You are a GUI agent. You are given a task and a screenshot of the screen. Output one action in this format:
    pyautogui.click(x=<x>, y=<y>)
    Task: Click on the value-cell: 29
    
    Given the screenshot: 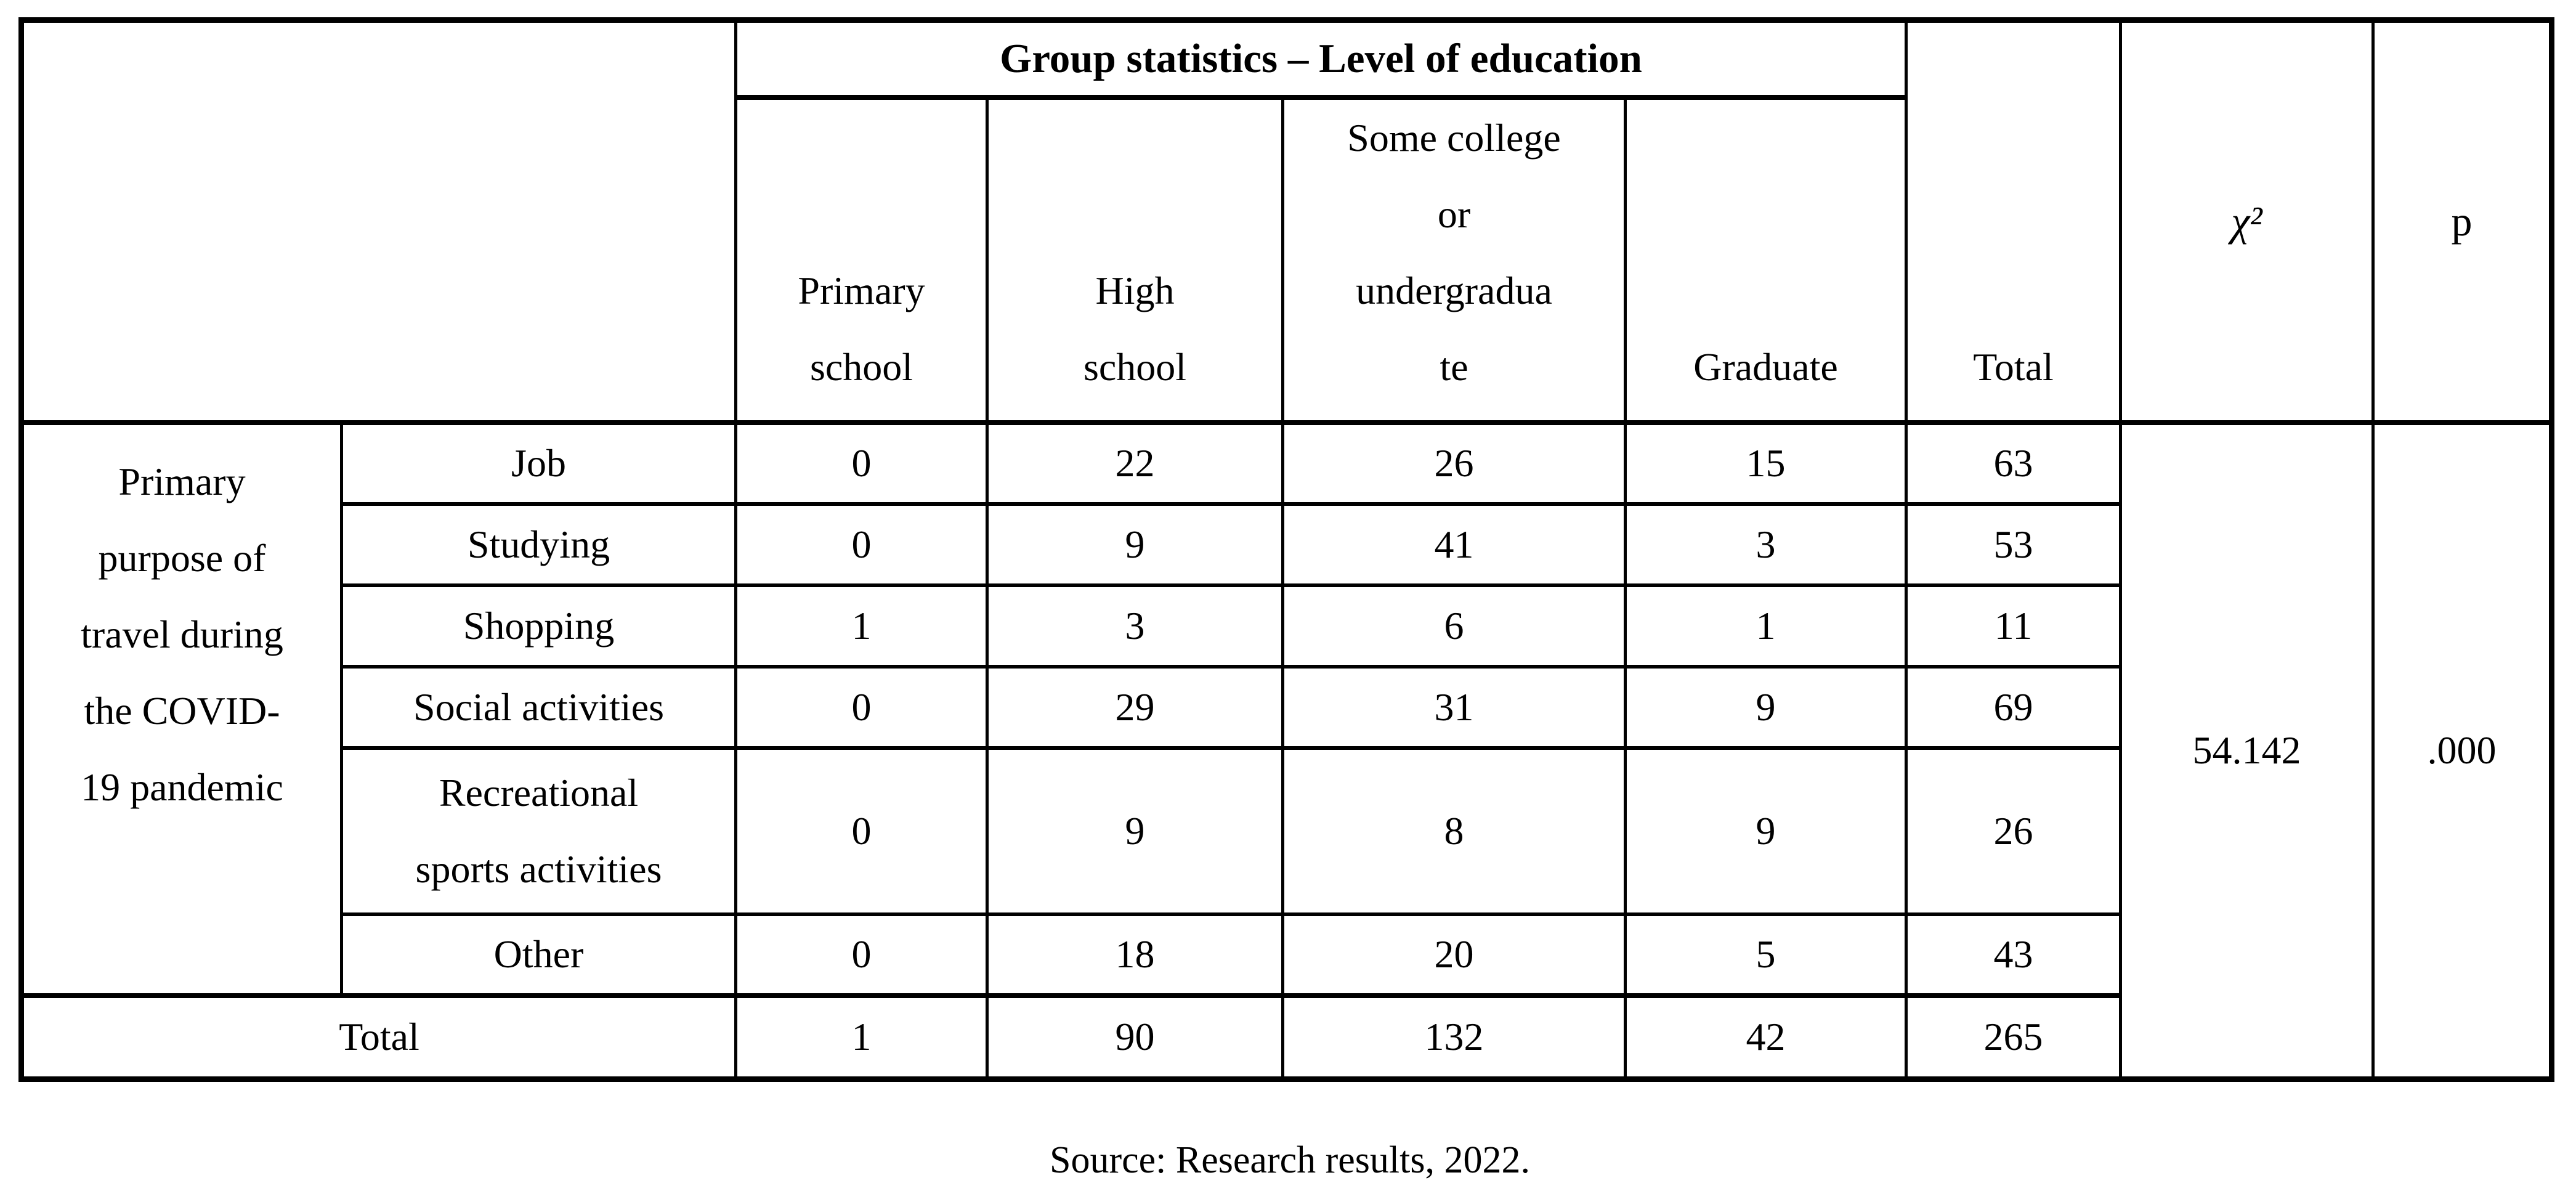 What is the action you would take?
    pyautogui.click(x=1135, y=707)
    